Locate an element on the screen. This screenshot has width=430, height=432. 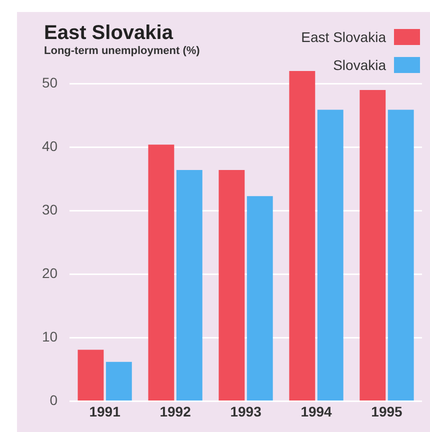
x-tick-label: 1994 is located at coordinates (316, 411).